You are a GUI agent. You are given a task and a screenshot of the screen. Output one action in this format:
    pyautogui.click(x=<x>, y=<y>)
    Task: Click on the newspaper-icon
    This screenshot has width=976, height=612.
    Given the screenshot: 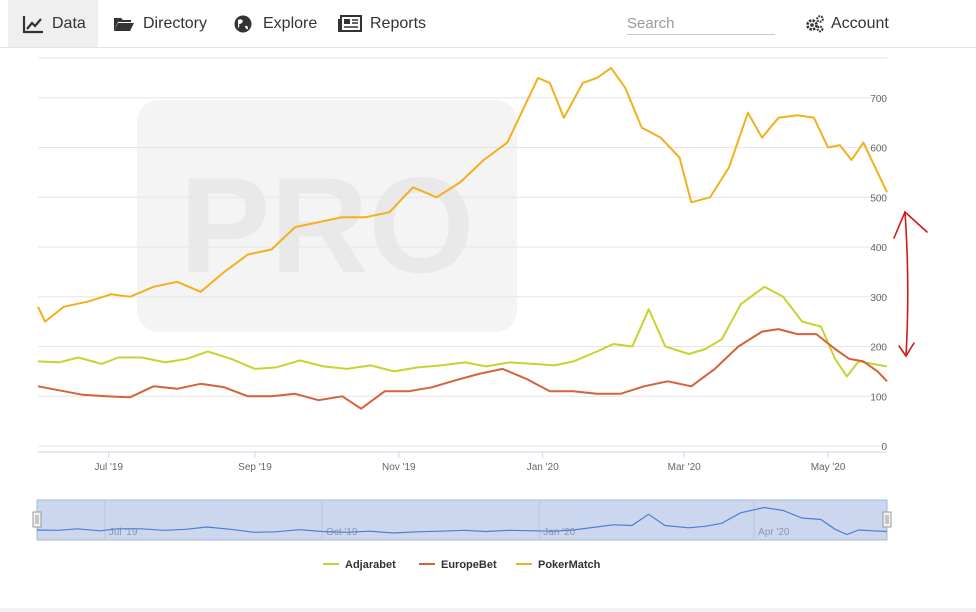 What is the action you would take?
    pyautogui.click(x=350, y=24)
    